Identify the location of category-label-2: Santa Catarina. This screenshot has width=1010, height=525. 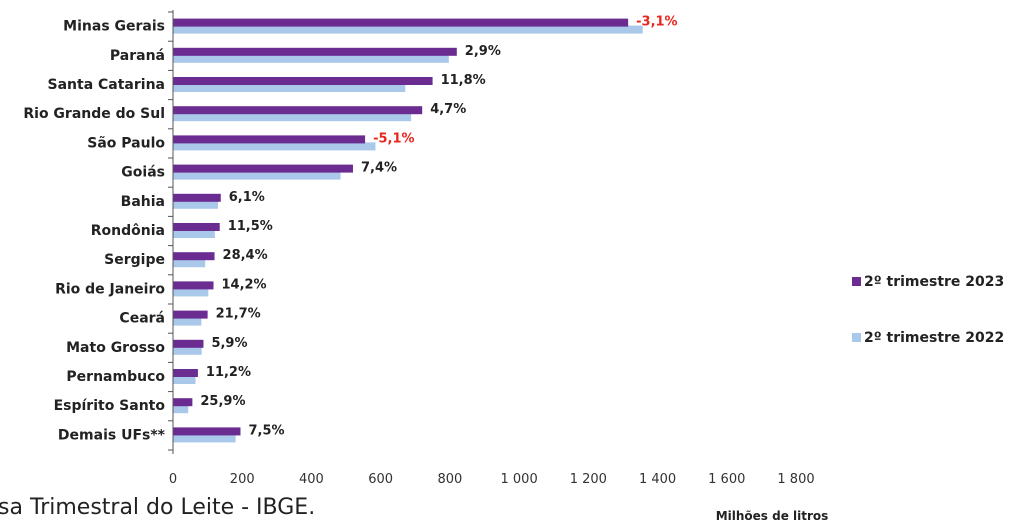
(107, 85).